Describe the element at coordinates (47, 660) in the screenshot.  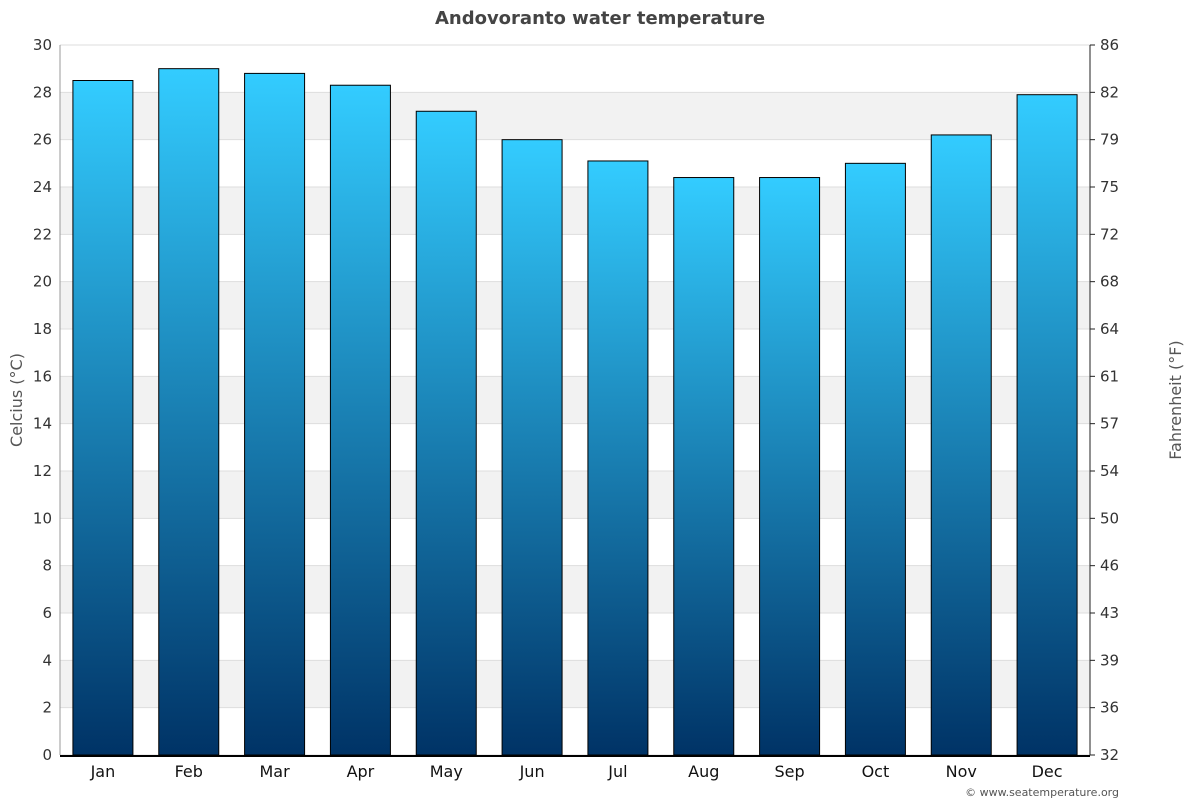
I see `y-tick-label: 4` at that location.